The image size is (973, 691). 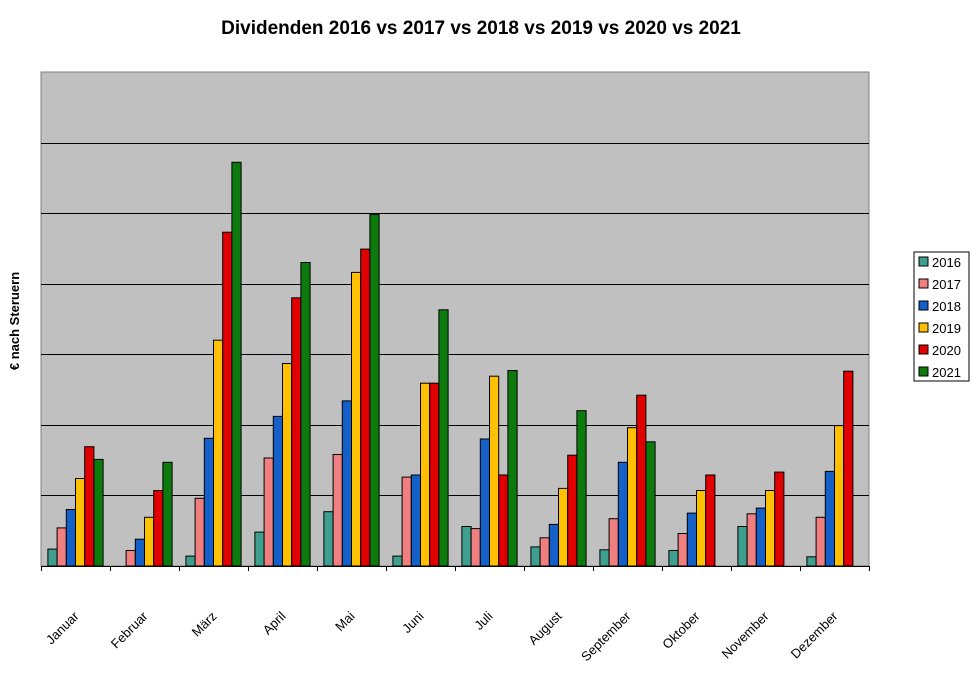 I want to click on x-tick-label: August, so click(x=544, y=627).